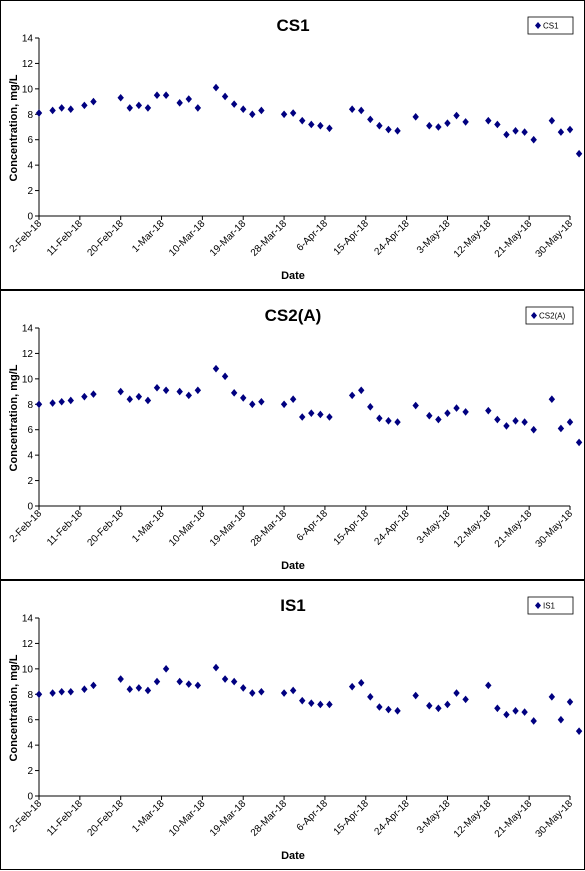 This screenshot has width=585, height=871. Describe the element at coordinates (30, 695) in the screenshot. I see `y-tick-label: 8` at that location.